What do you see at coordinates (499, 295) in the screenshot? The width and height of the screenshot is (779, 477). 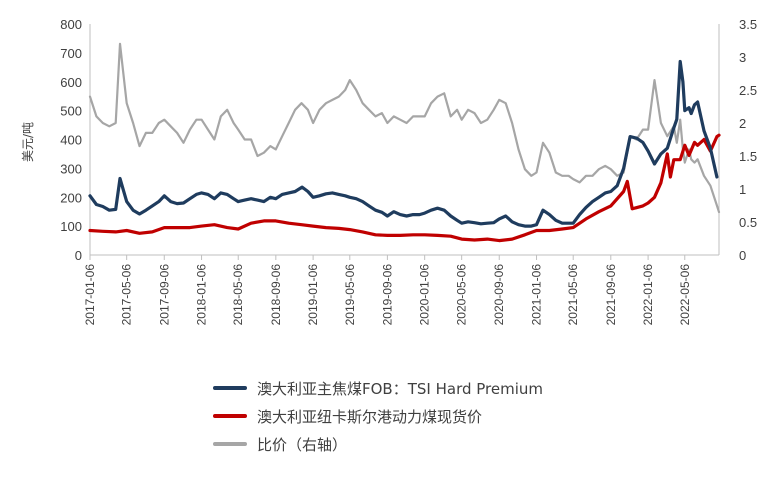 I see `x-tick-label: 2020-09-06` at bounding box center [499, 295].